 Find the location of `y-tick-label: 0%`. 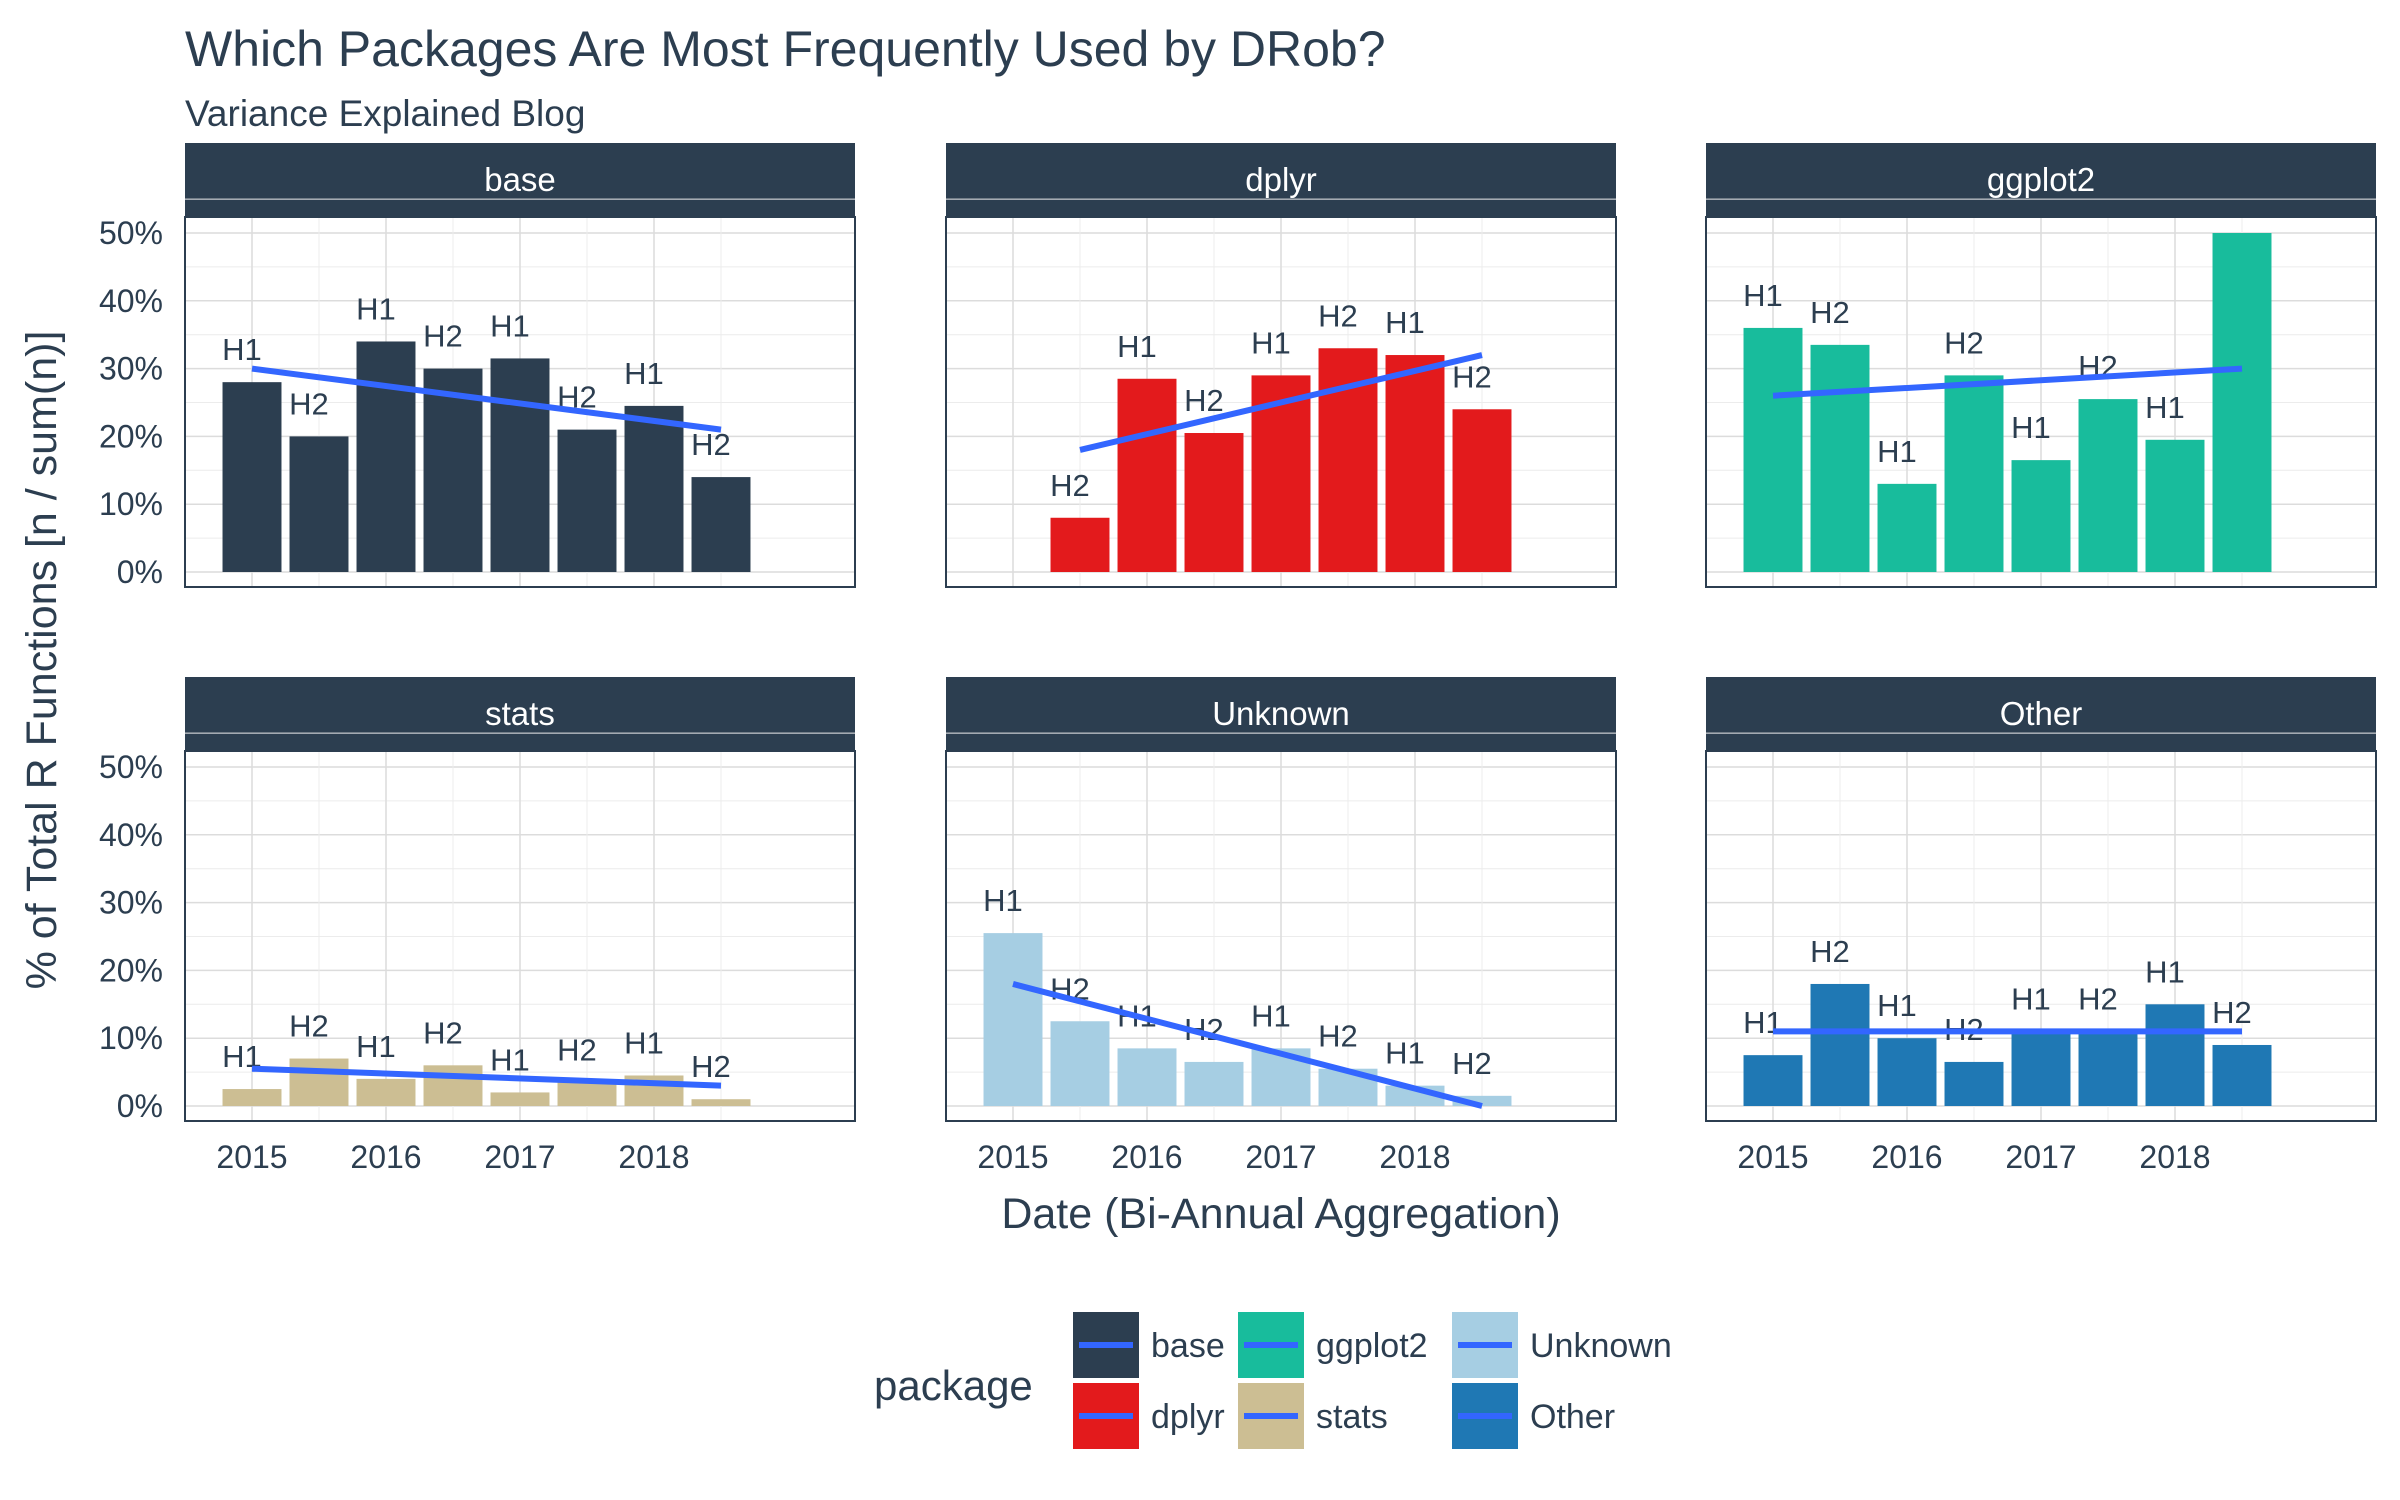

y-tick-label: 0% is located at coordinates (140, 572).